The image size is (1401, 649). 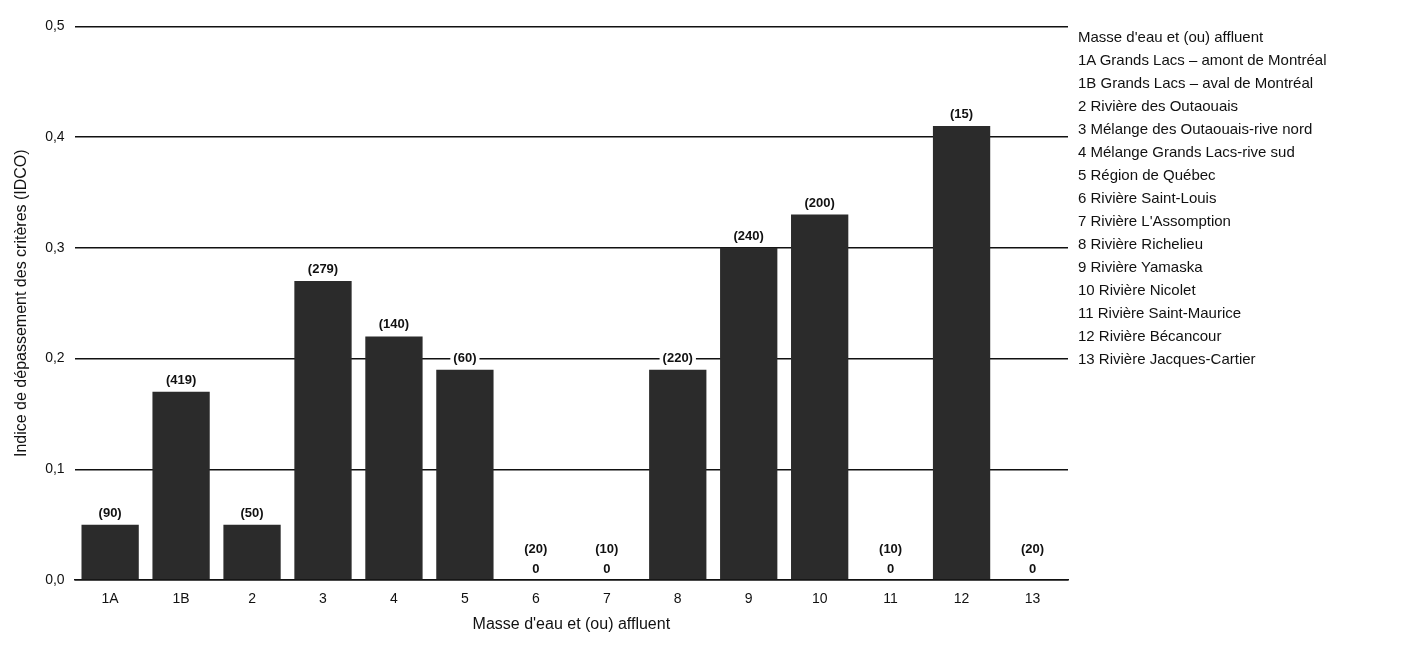 I want to click on text: 2 Rivière des Outaouais, so click(x=1159, y=106).